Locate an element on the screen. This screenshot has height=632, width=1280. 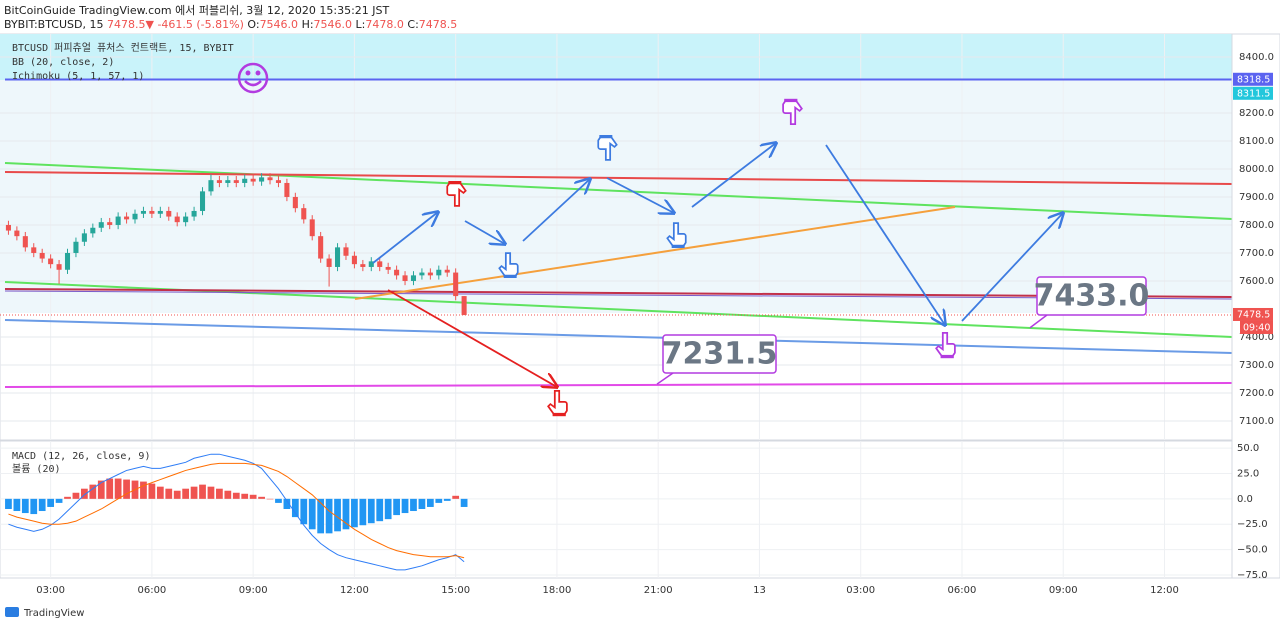
price-label: 8318.5 is located at coordinates (1253, 79).